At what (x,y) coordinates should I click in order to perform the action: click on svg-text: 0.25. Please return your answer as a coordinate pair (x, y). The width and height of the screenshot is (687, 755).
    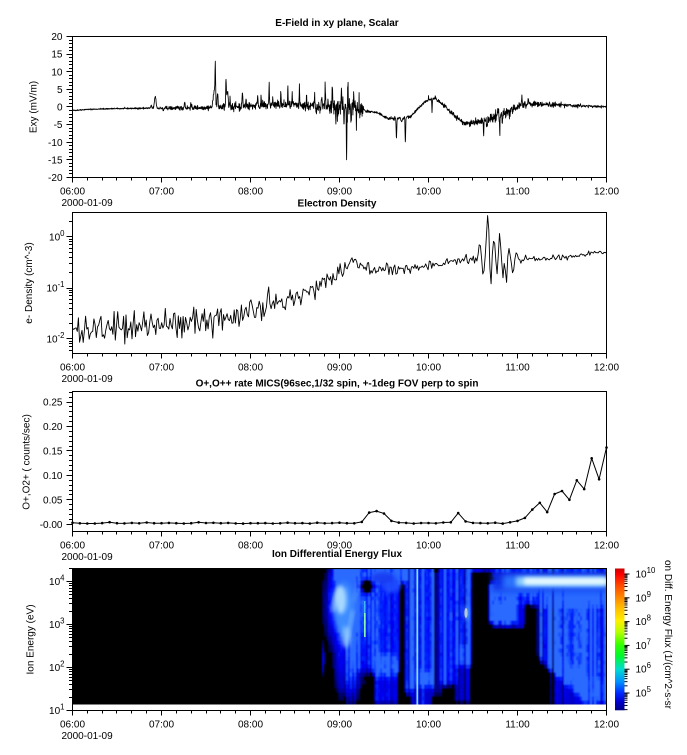
    Looking at the image, I should click on (53, 403).